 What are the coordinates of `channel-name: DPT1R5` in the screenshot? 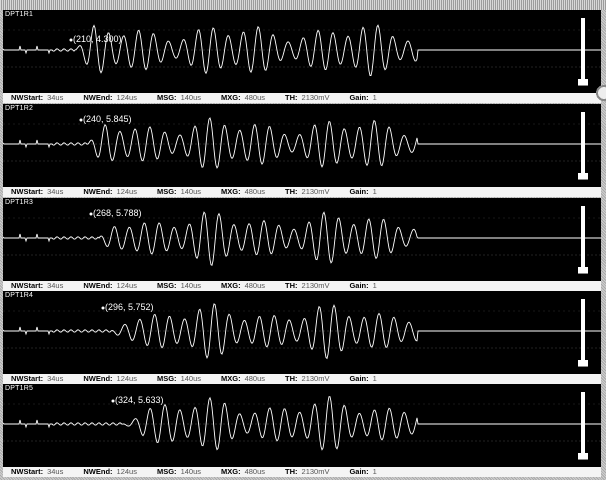 It's located at (19, 388).